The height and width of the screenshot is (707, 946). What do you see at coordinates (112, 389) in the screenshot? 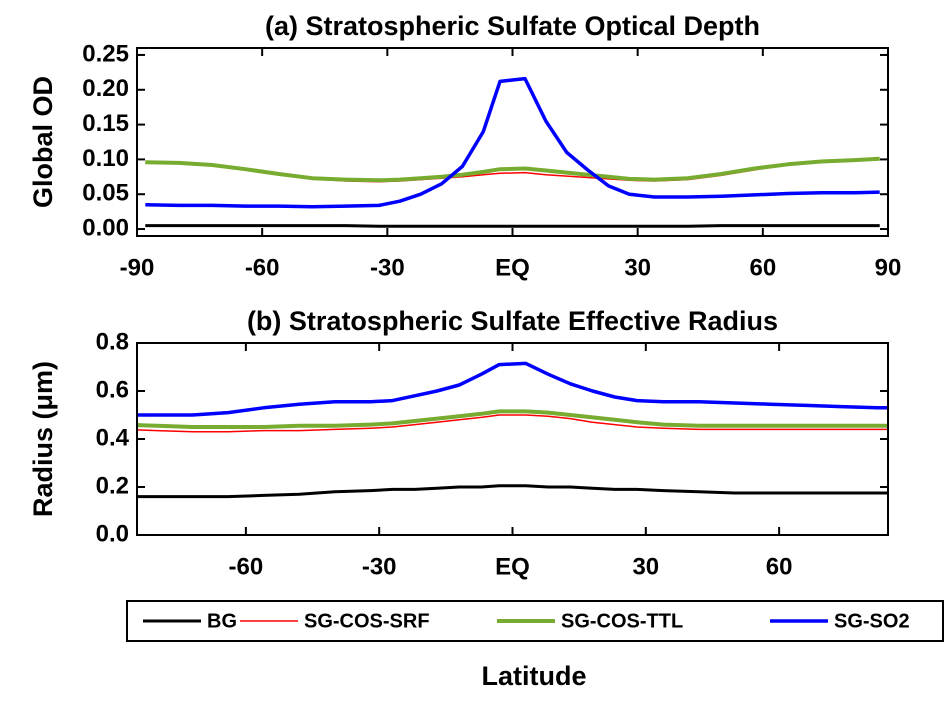
I see `y-tick-label: 0.6` at bounding box center [112, 389].